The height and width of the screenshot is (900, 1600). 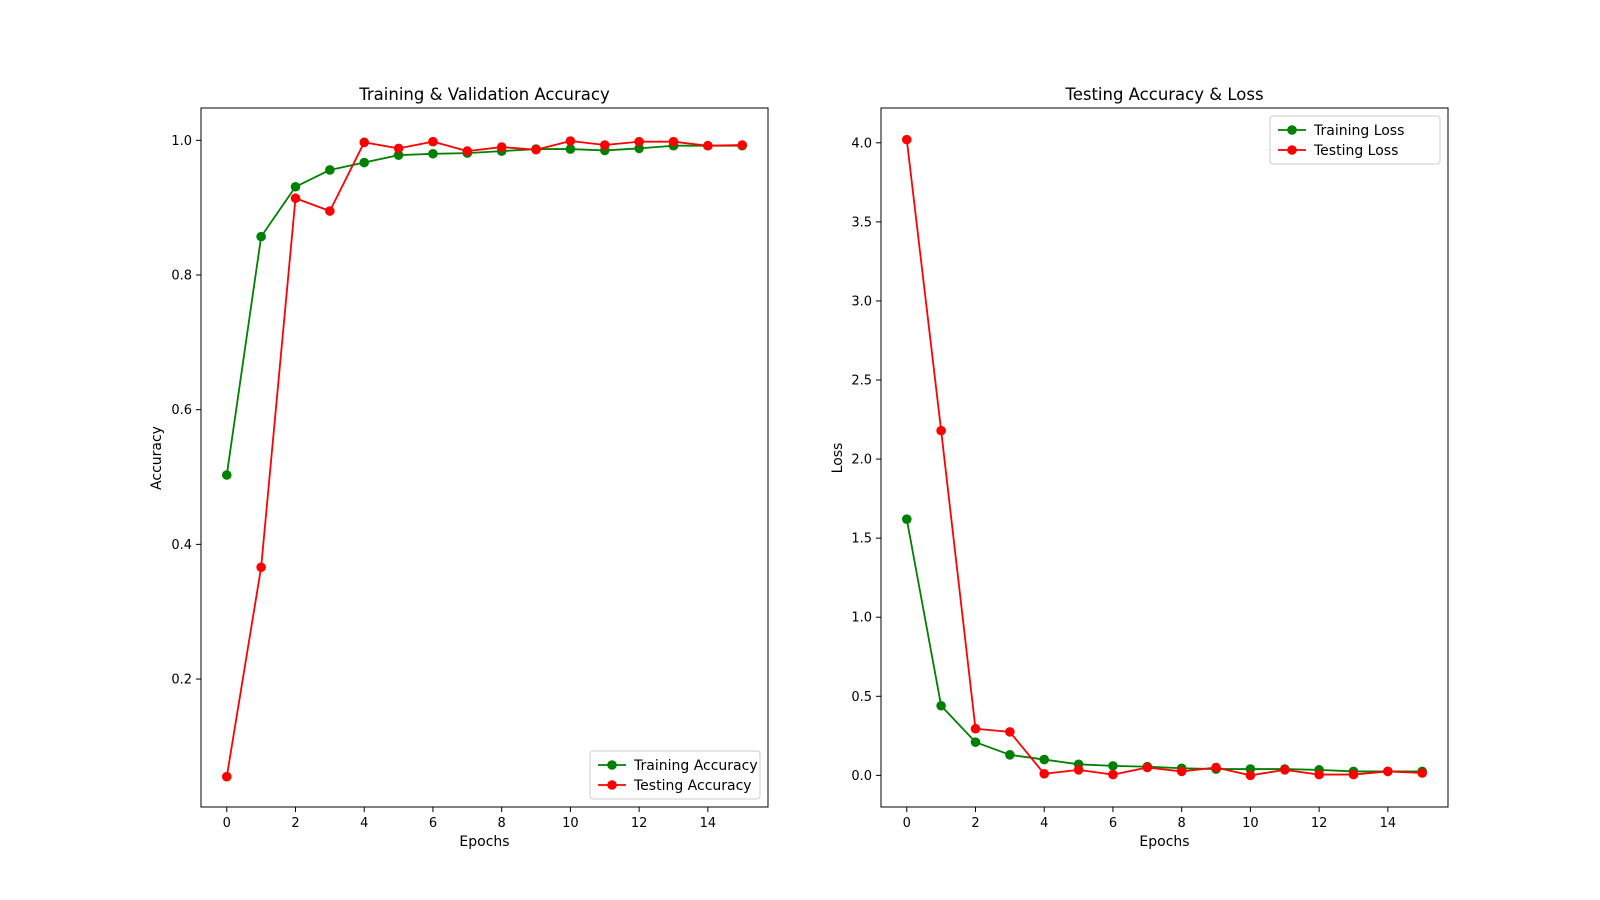 I want to click on loss-ytick-label: 2.5, so click(x=861, y=381).